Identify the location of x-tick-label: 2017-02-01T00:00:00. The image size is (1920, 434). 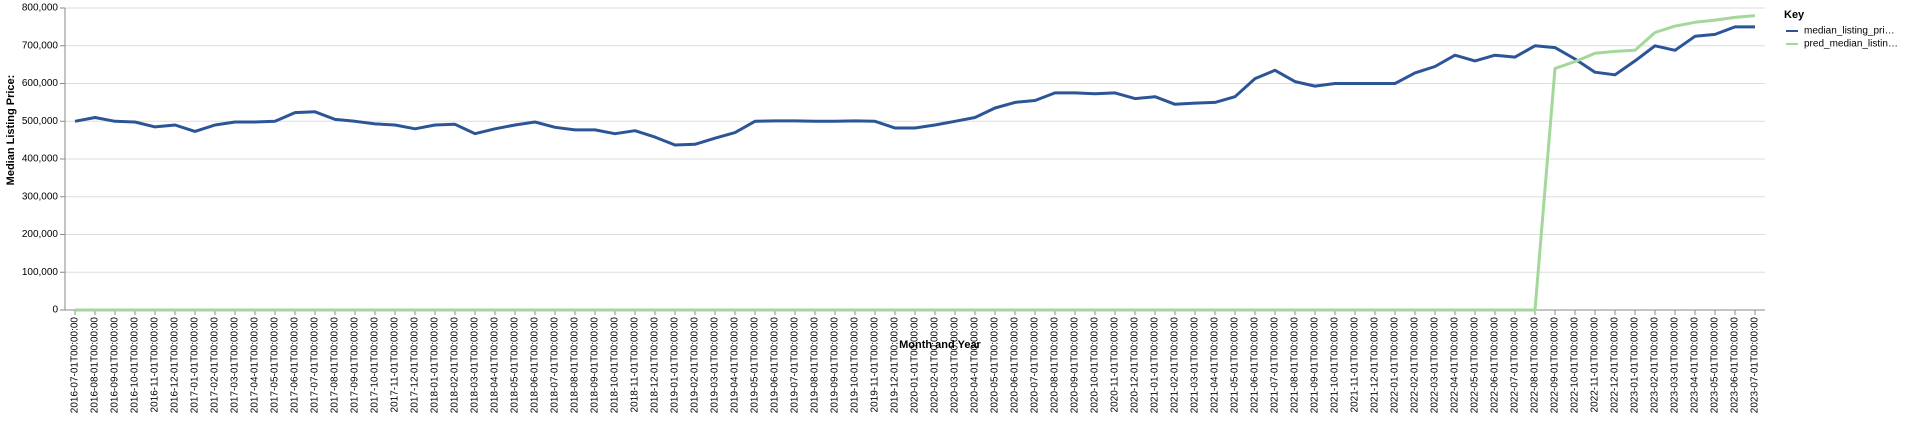
(215, 365).